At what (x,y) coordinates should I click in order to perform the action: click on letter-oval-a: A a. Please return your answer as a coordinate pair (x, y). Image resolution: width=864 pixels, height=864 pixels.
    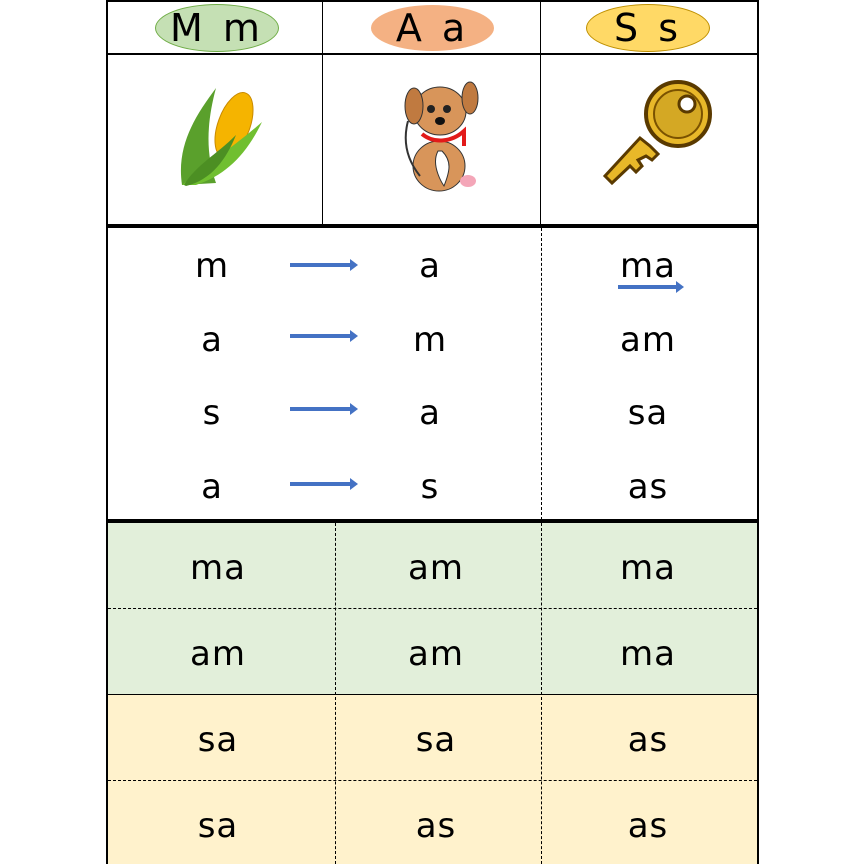
    Looking at the image, I should click on (432, 28).